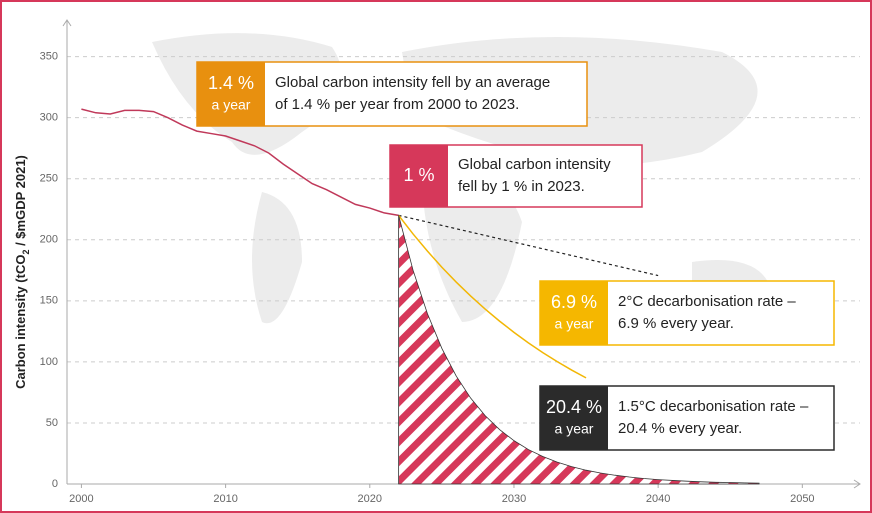 This screenshot has height=513, width=872. I want to click on y-axis, so click(67, 251).